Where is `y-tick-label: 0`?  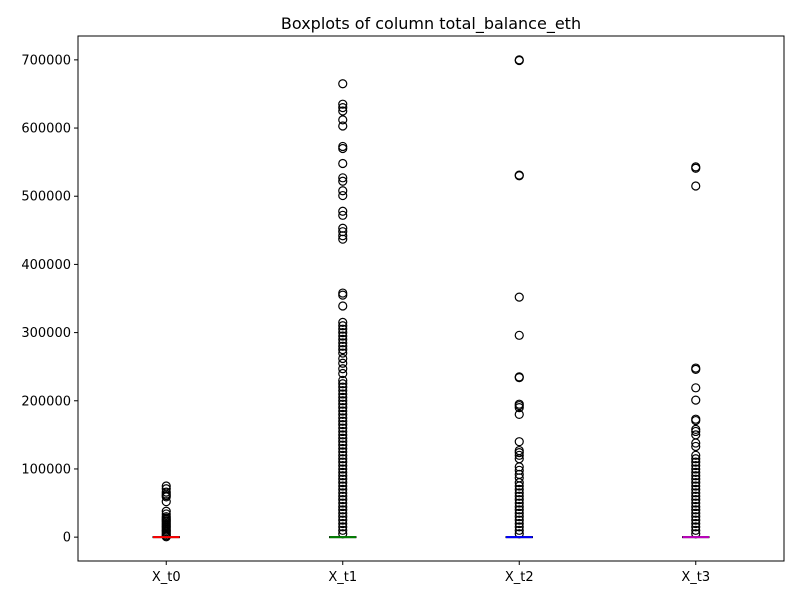
y-tick-label: 0 is located at coordinates (67, 538).